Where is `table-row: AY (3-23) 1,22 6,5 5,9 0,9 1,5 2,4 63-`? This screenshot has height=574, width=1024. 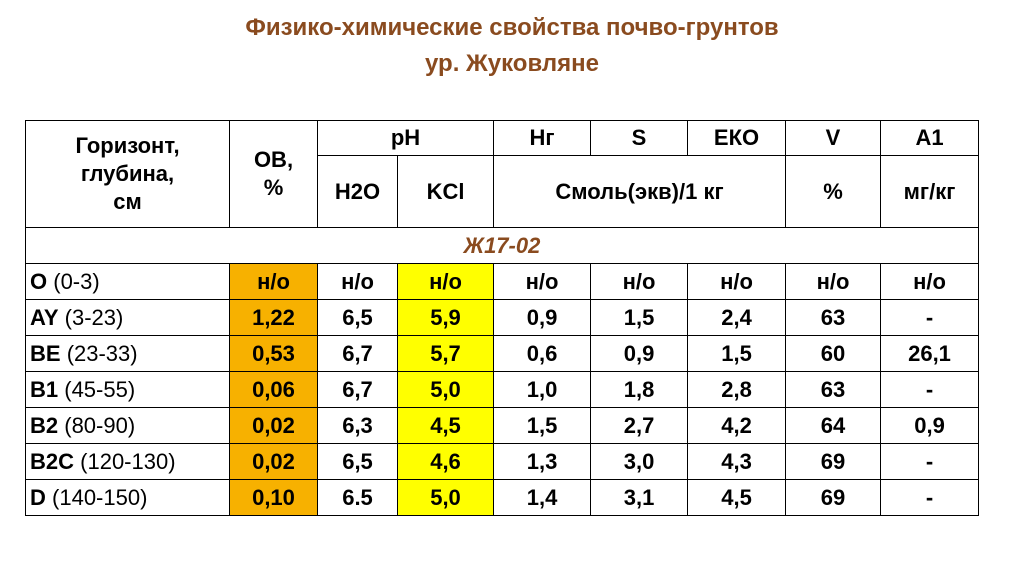
table-row: AY (3-23) 1,22 6,5 5,9 0,9 1,5 2,4 63- is located at coordinates (502, 317).